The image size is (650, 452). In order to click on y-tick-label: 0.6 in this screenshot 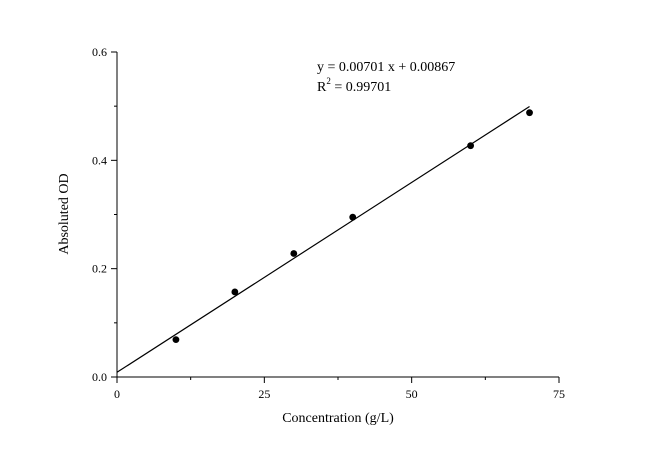, I will do `click(99, 52)`.